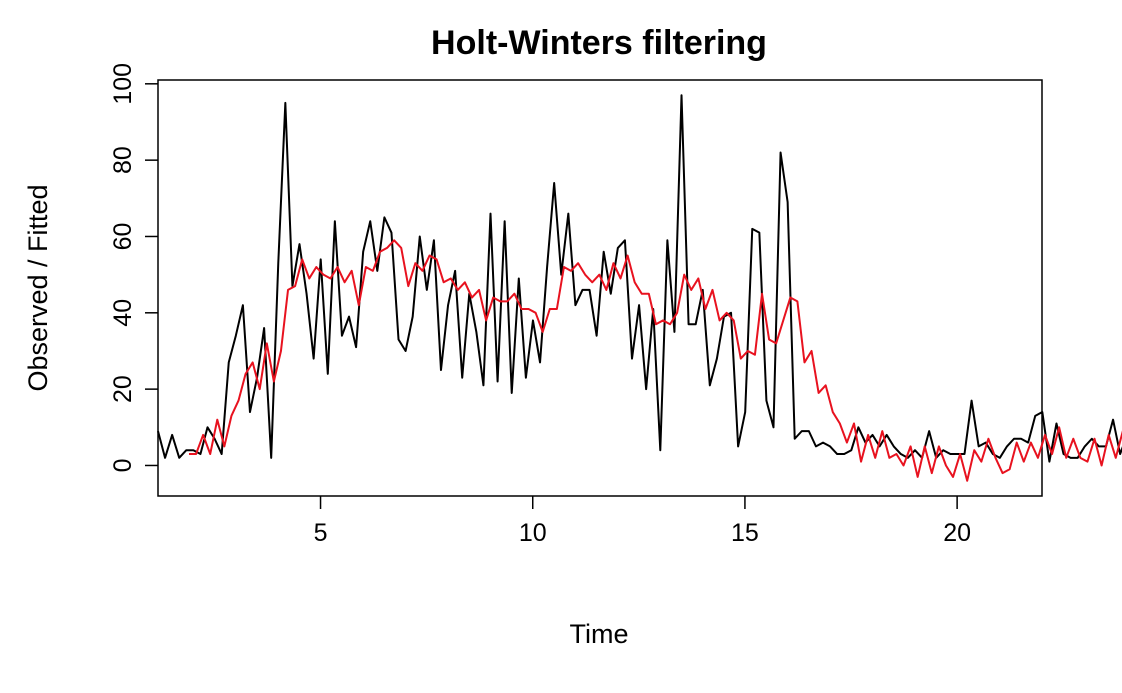 Image resolution: width=1122 pixels, height=693 pixels. What do you see at coordinates (38, 287) in the screenshot?
I see `y-axis-label: Observed / Fitted` at bounding box center [38, 287].